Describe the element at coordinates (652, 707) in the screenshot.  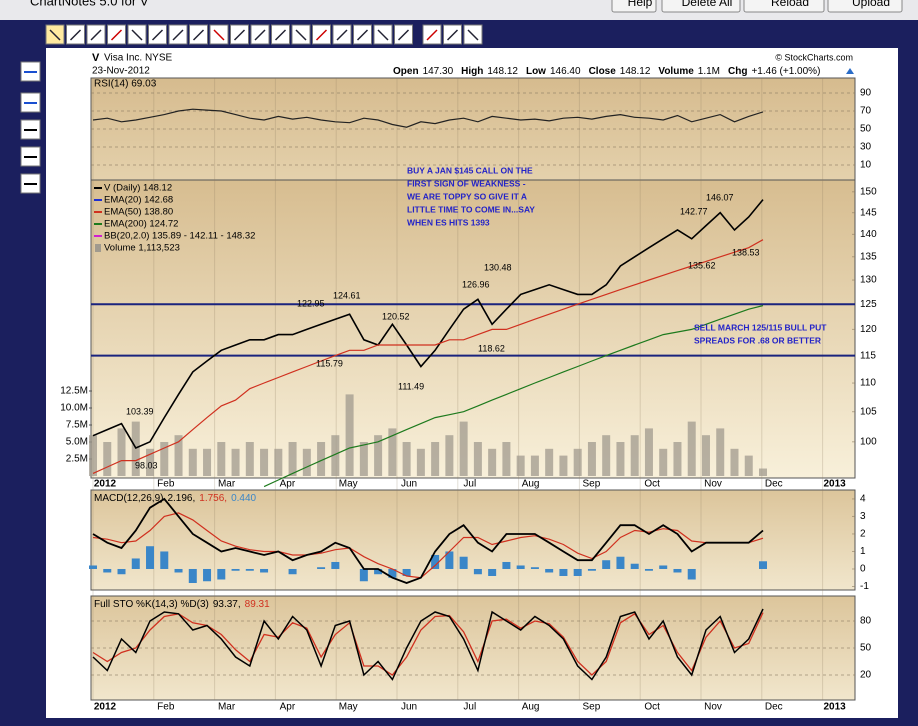
I see `x-tick-label: Oct` at that location.